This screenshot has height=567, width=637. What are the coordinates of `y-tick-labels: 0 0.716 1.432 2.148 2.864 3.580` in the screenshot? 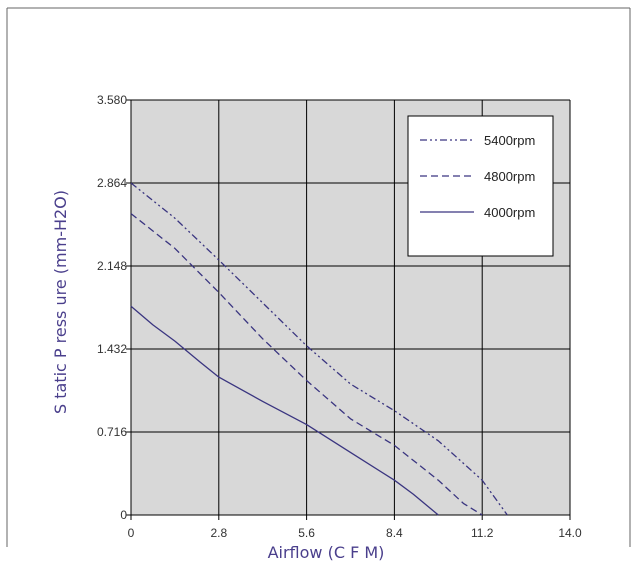 It's located at (112, 307).